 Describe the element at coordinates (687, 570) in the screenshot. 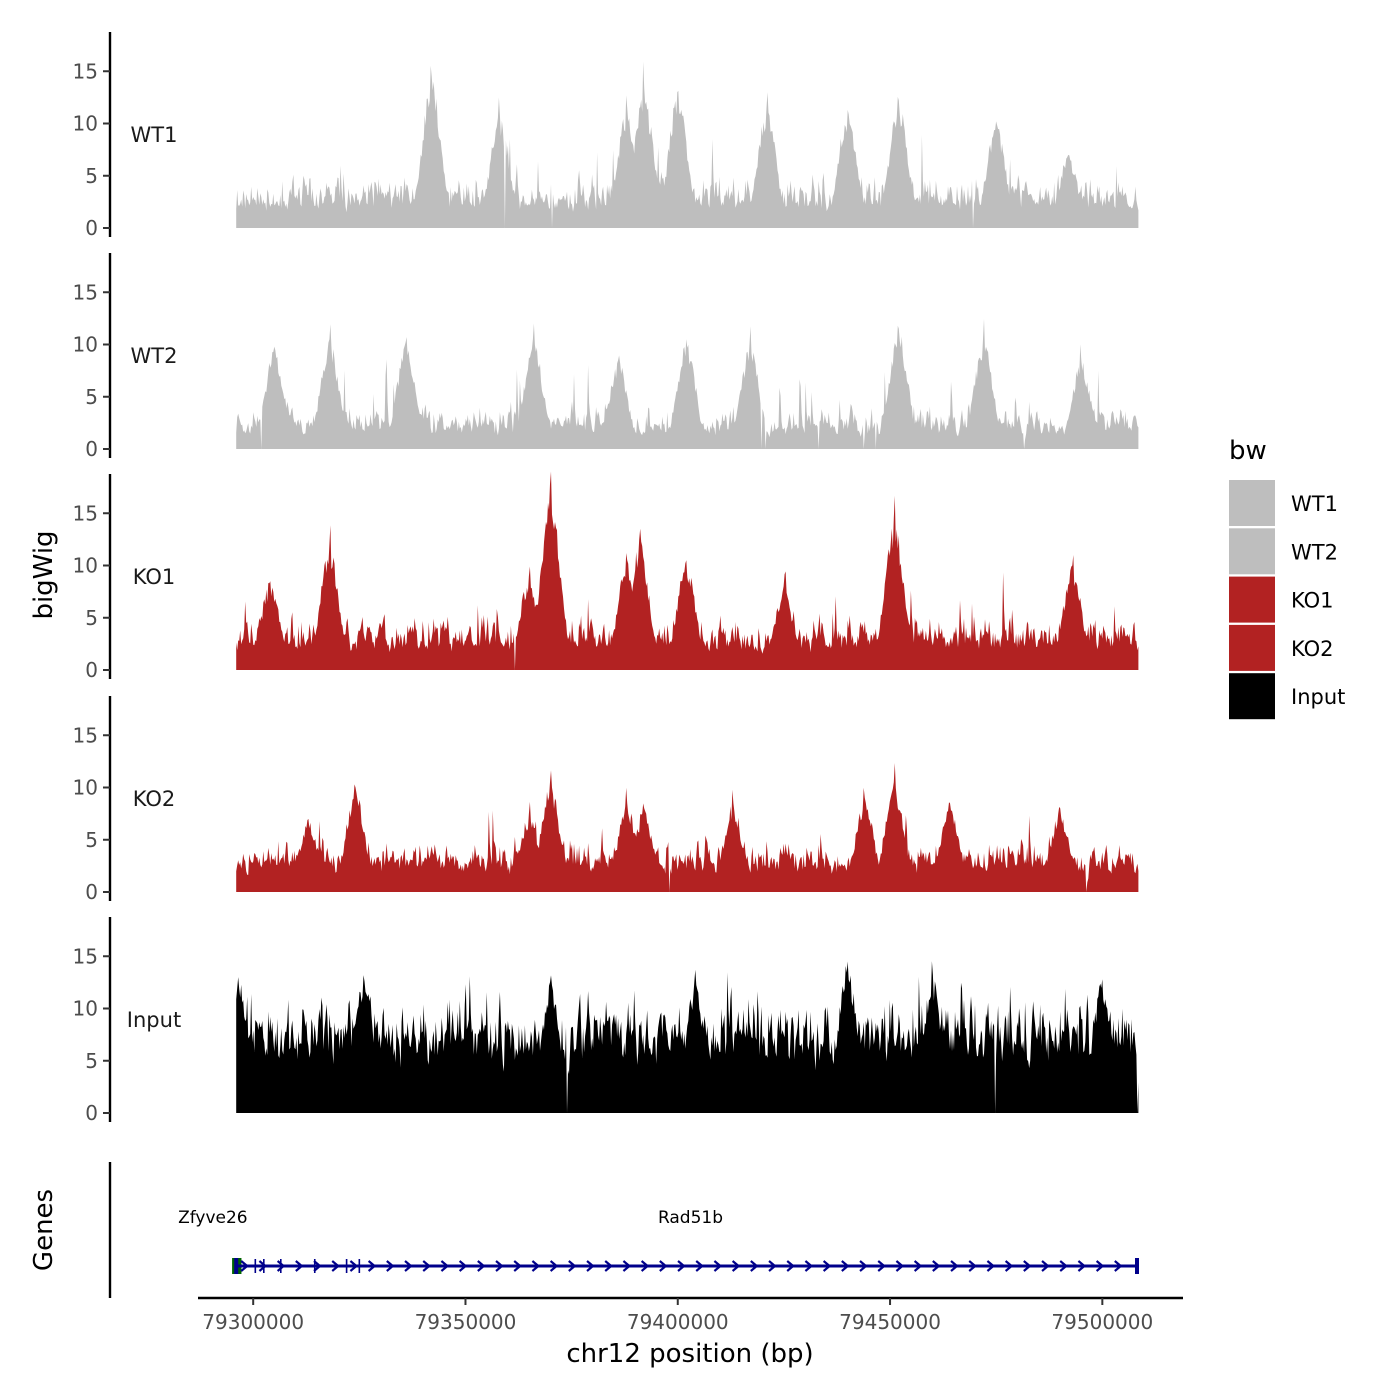

I see `coverage-area-ko1` at that location.